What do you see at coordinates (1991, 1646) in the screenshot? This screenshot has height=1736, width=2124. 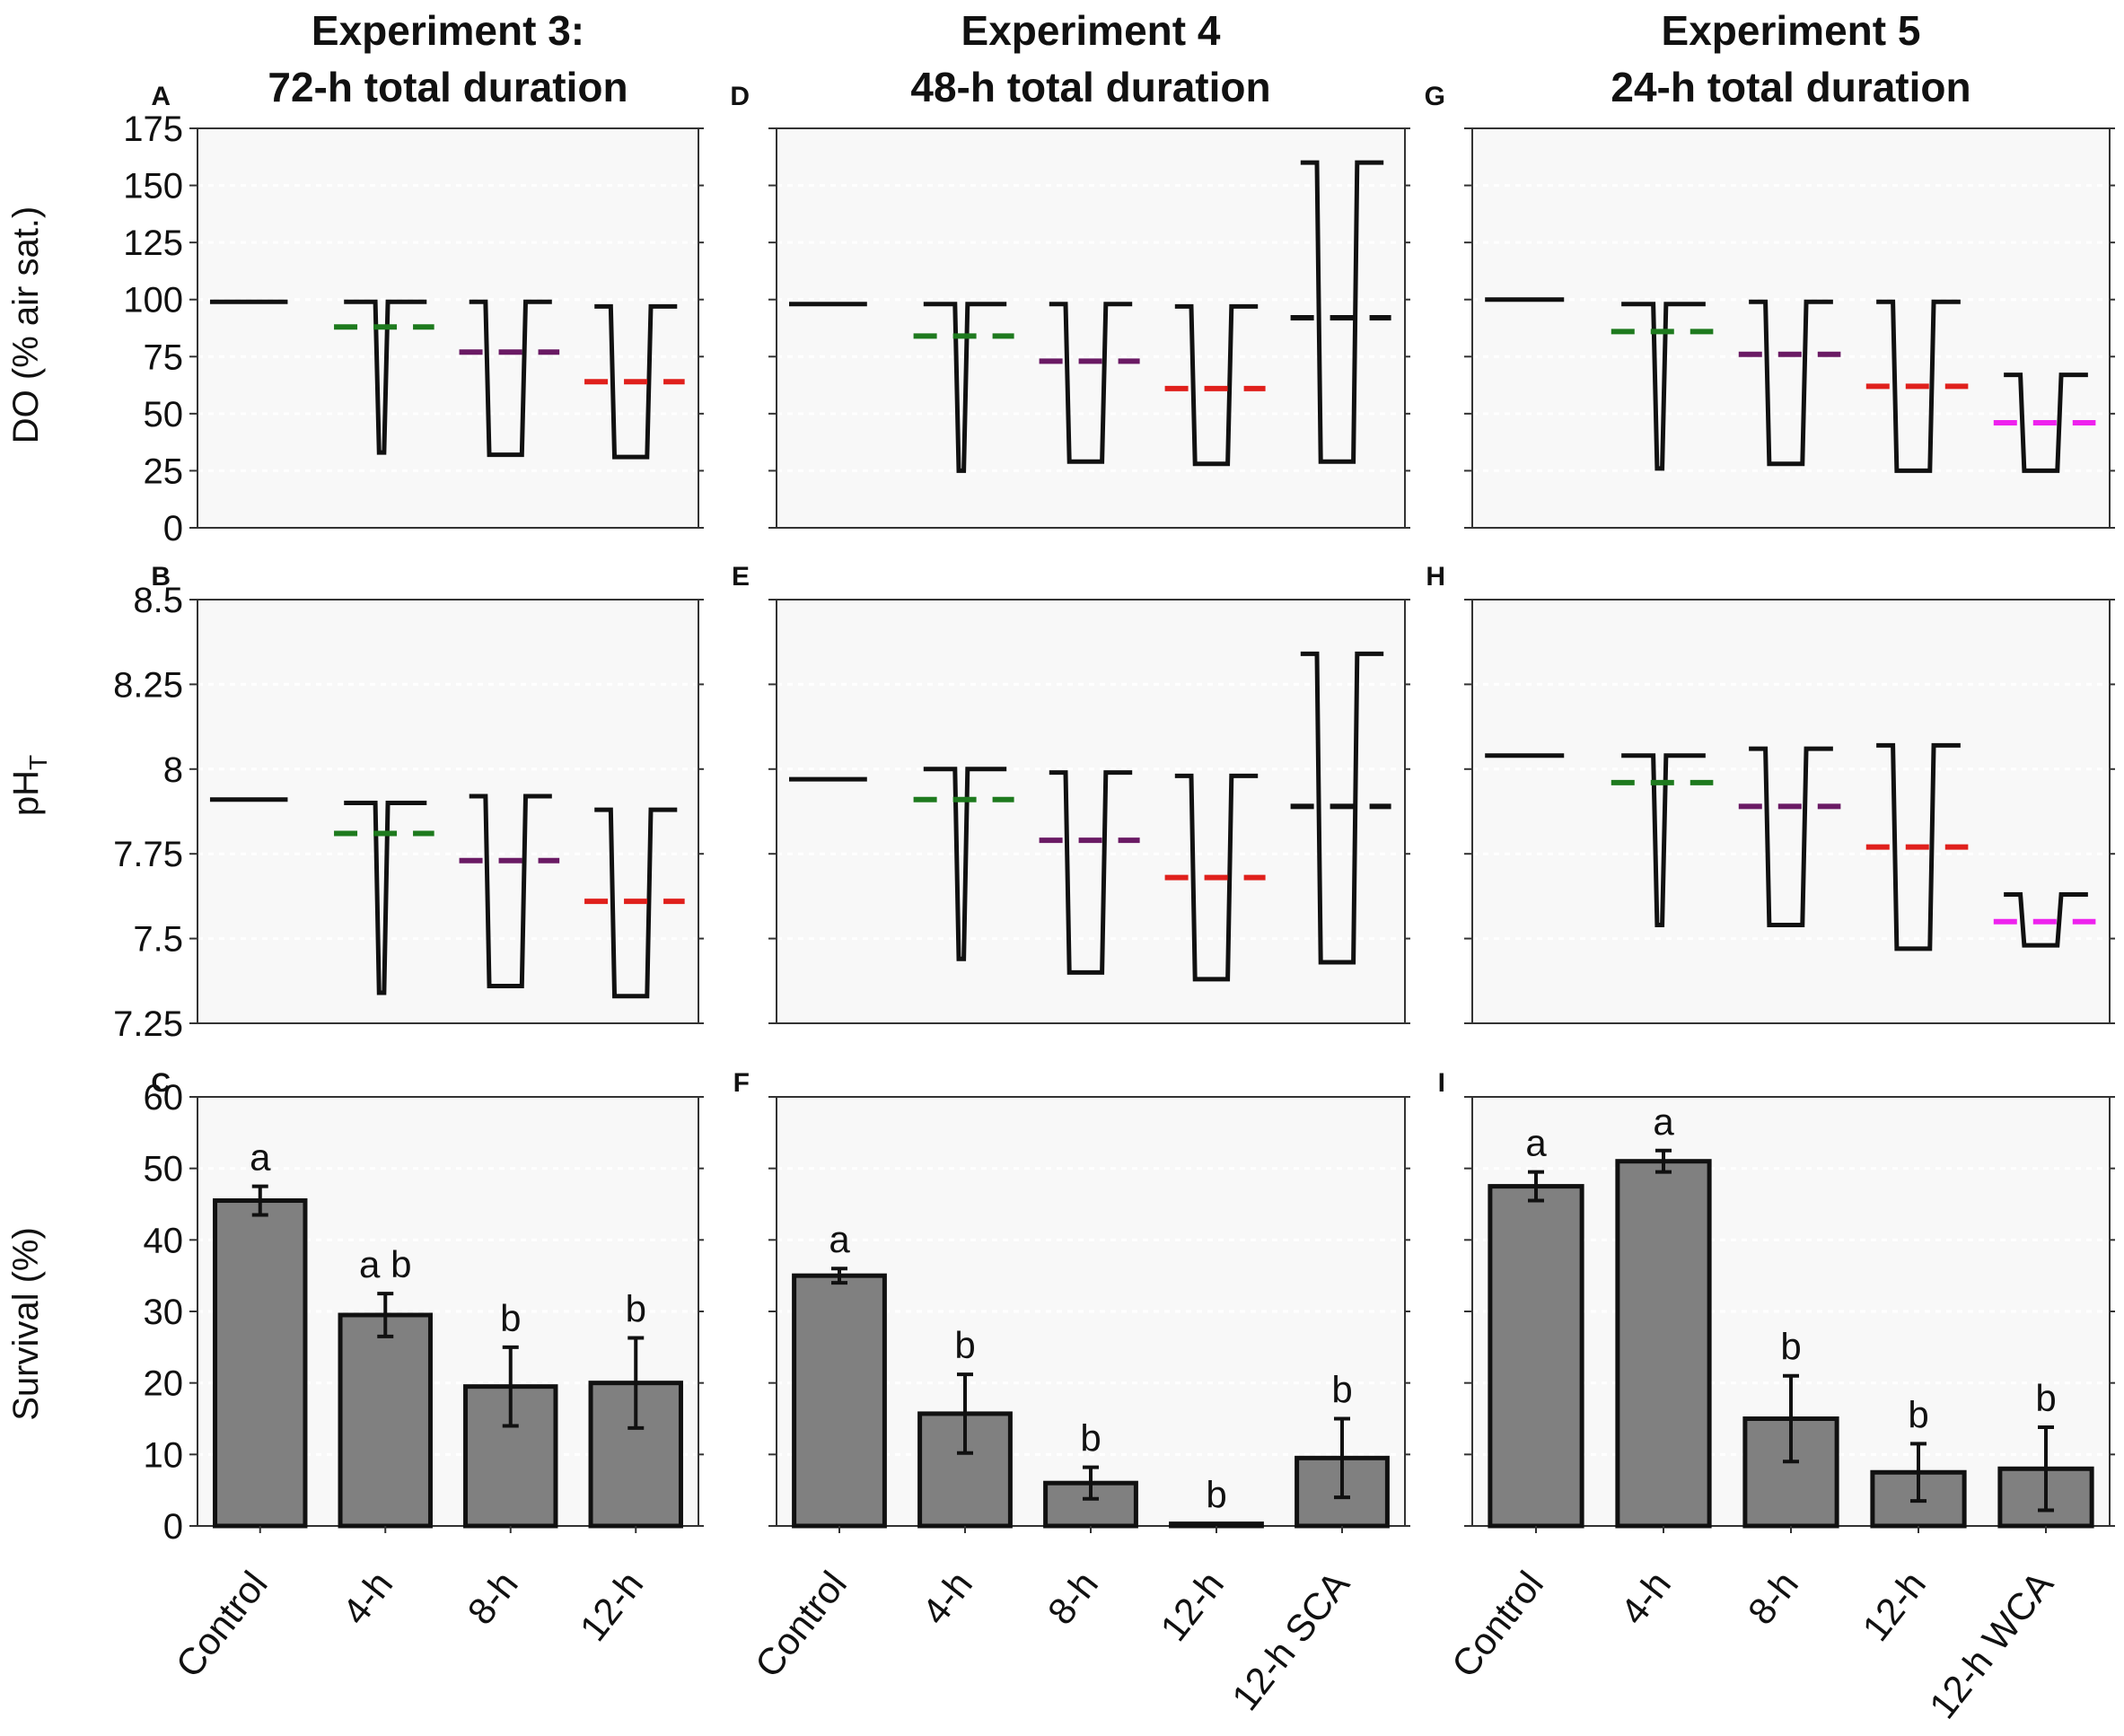 I see `x-tick-label: 12-h WCA` at bounding box center [1991, 1646].